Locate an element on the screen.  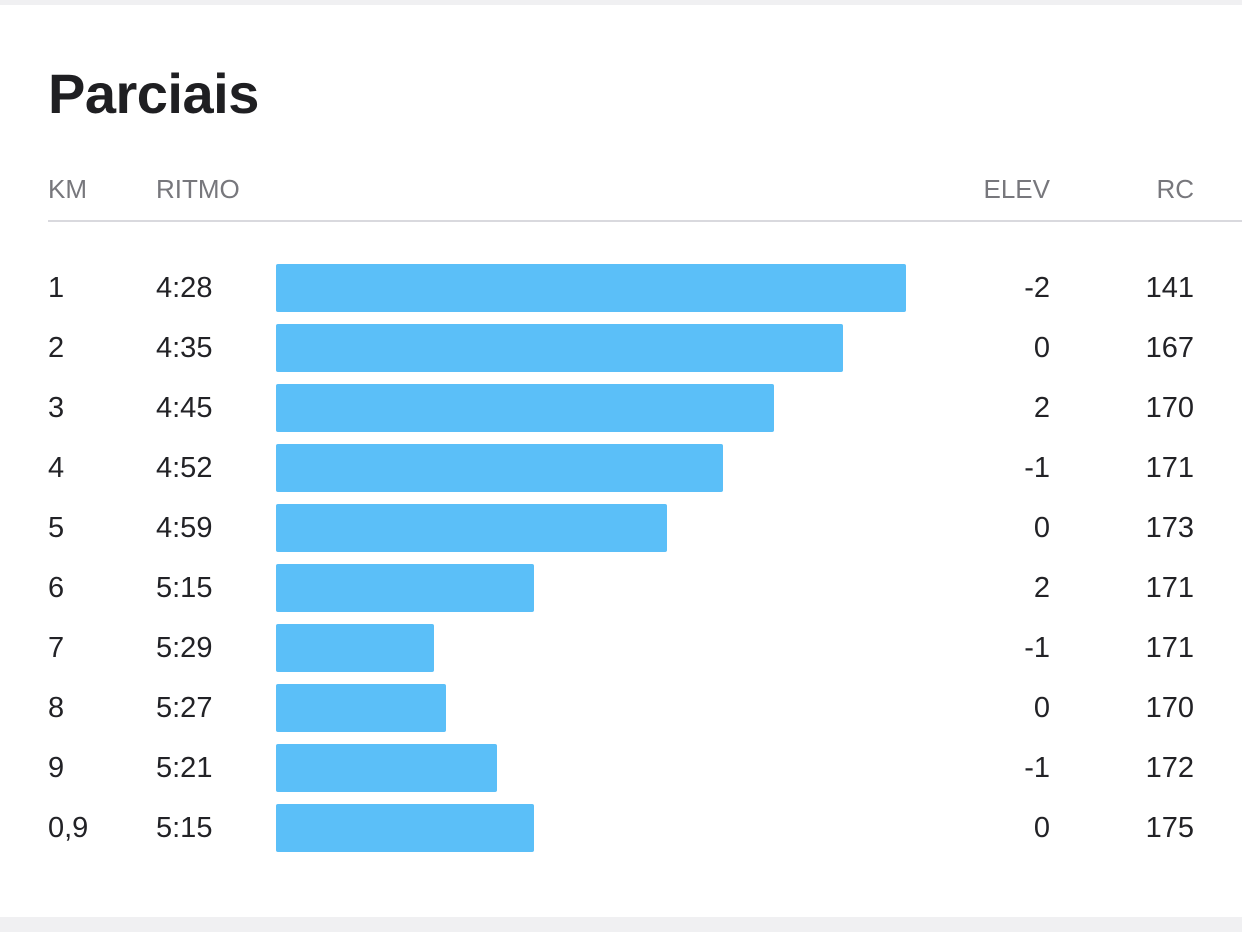
table-row: 6 5:15 2 171 is located at coordinates (621, 588).